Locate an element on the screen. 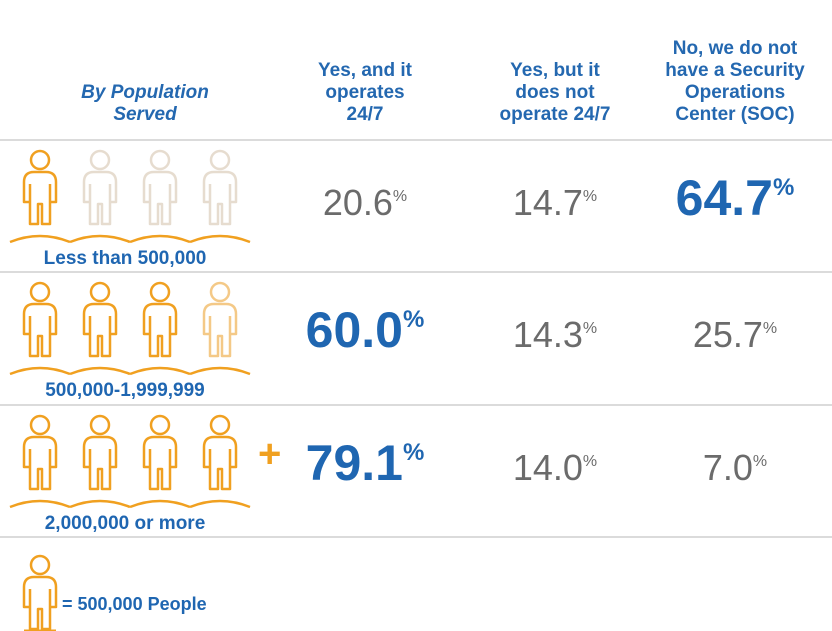  column-header: Center (SOC) is located at coordinates (734, 114).